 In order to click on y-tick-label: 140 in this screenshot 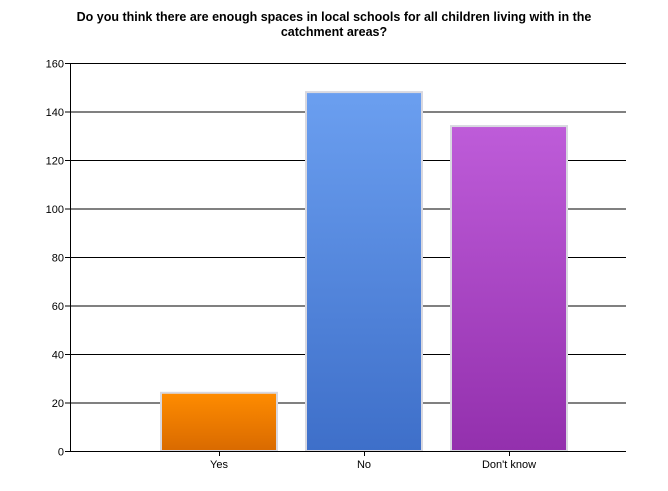, I will do `click(55, 113)`.